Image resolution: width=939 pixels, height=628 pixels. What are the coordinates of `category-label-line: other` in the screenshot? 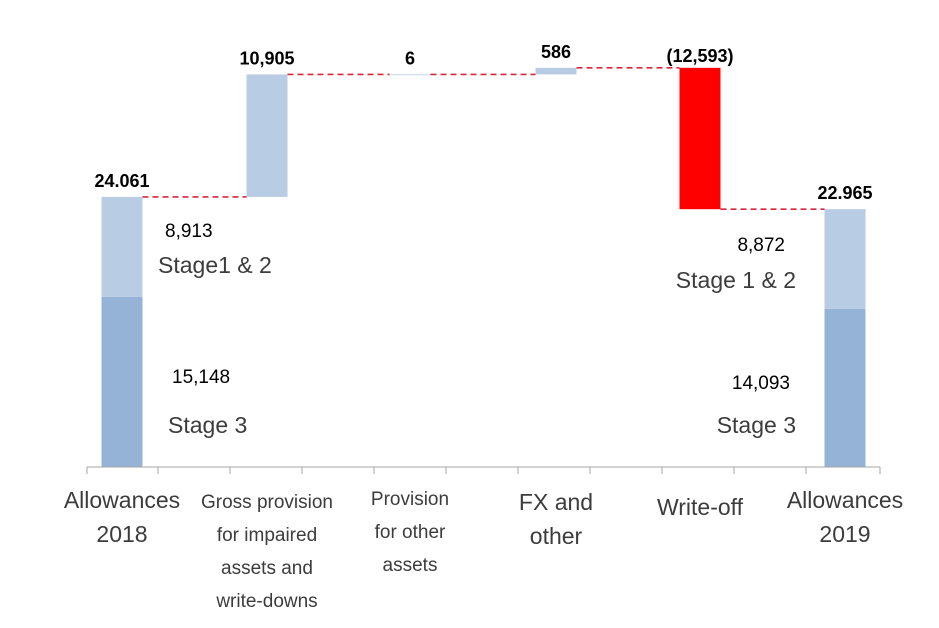 It's located at (556, 536).